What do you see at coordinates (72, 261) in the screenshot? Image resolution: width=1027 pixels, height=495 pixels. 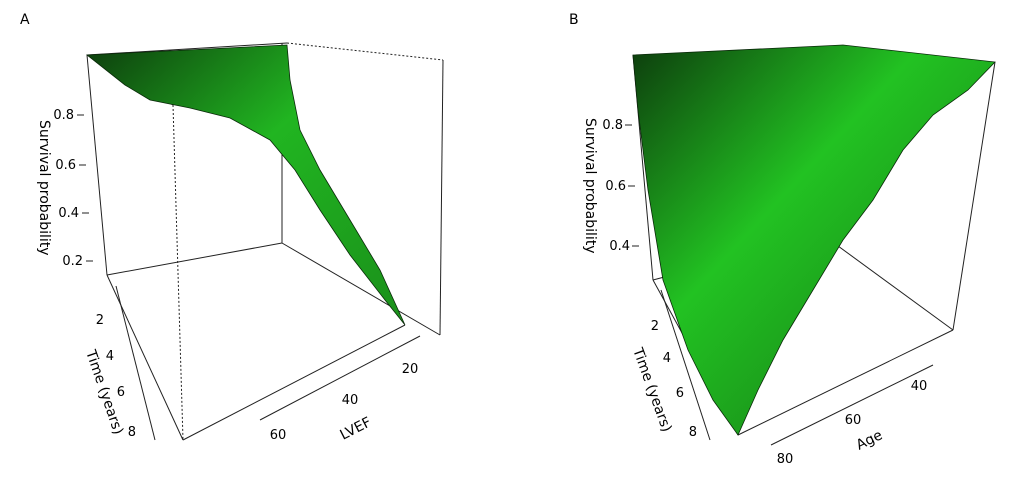 I see `z-tick-label: 0.2` at bounding box center [72, 261].